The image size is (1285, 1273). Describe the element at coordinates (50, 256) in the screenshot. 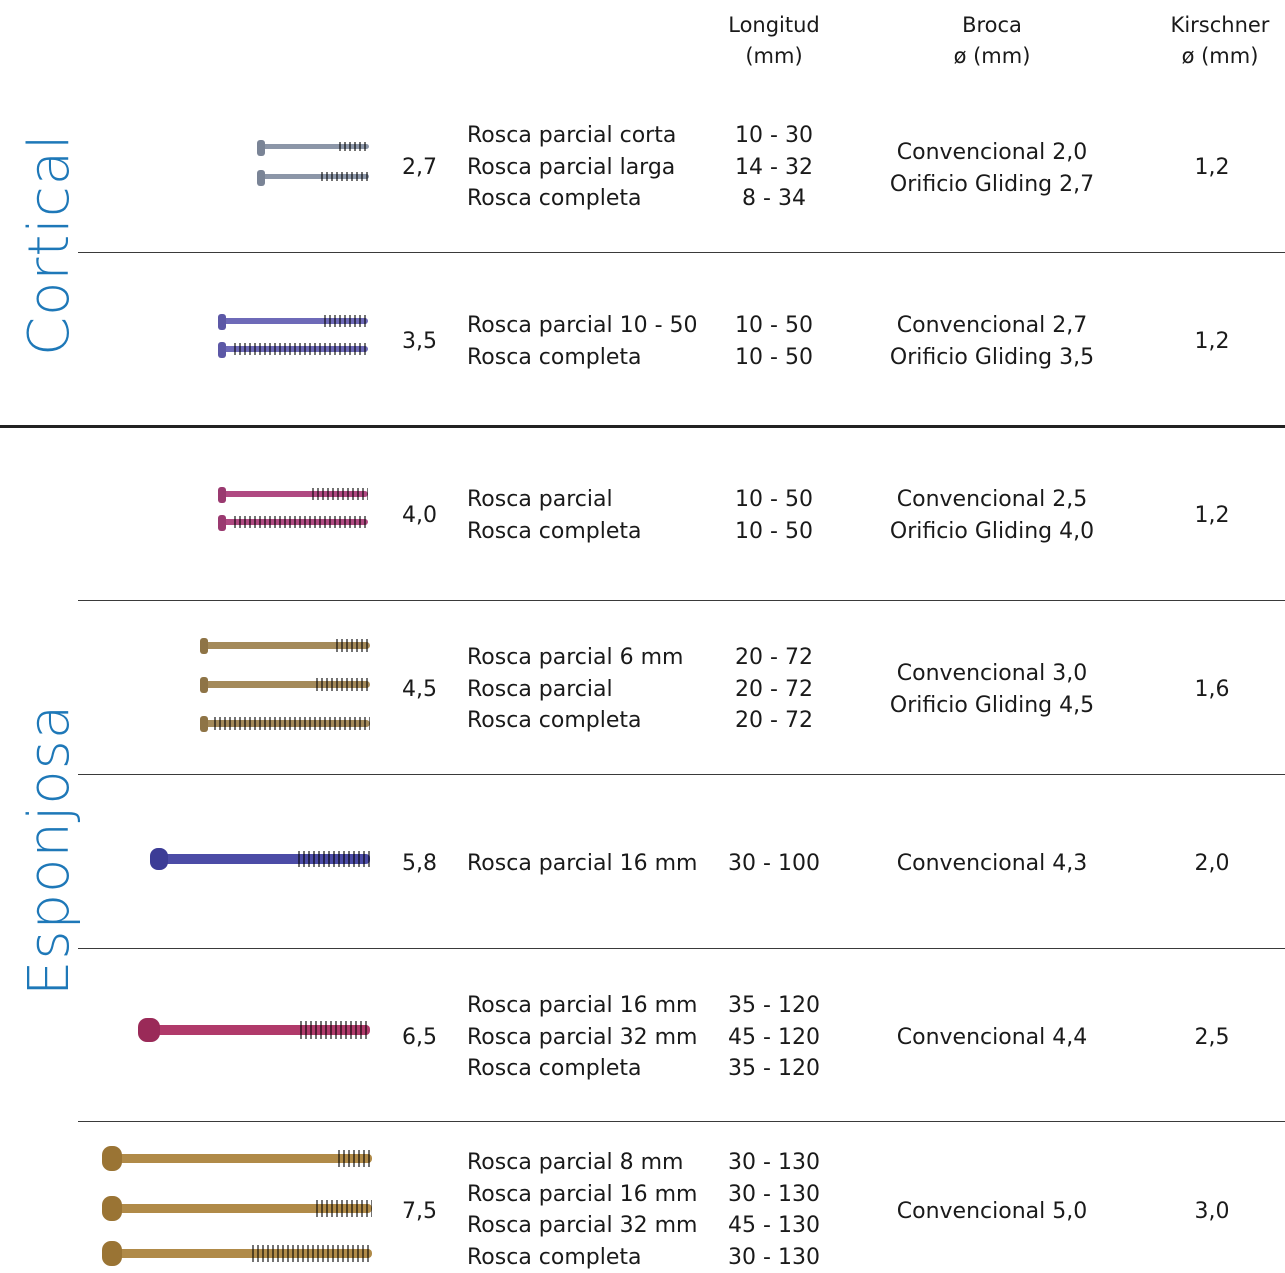

I see `section-label-cortical: Cortical` at that location.